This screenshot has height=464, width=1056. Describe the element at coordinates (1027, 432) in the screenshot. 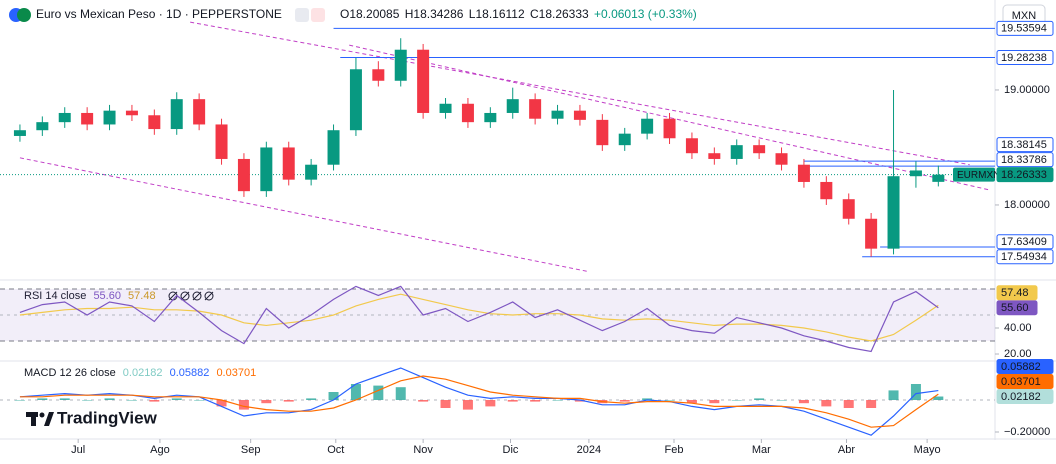

I see `y-tick-label: −0.20000` at that location.